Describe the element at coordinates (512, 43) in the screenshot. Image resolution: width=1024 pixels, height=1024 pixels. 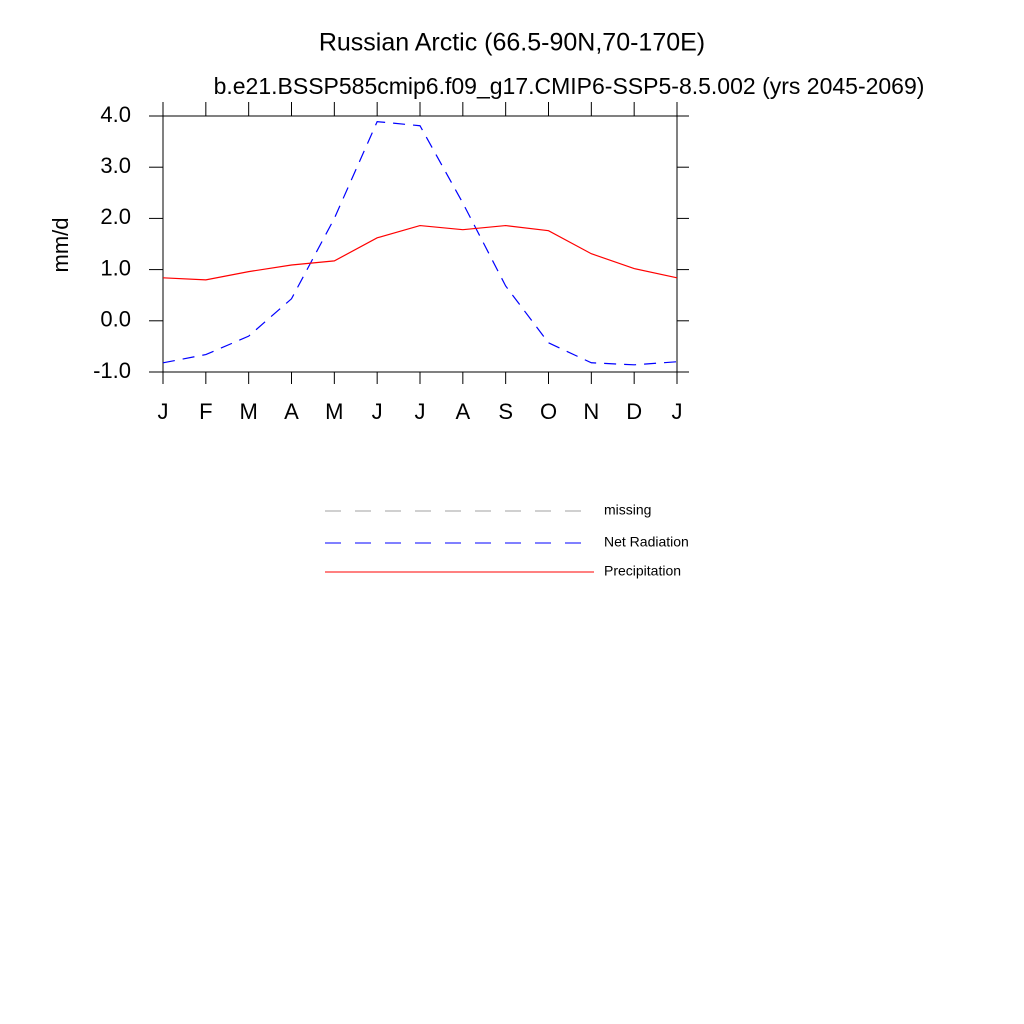
I see `chart-title: Russian Arctic (66.5-90N,70-170E)` at that location.